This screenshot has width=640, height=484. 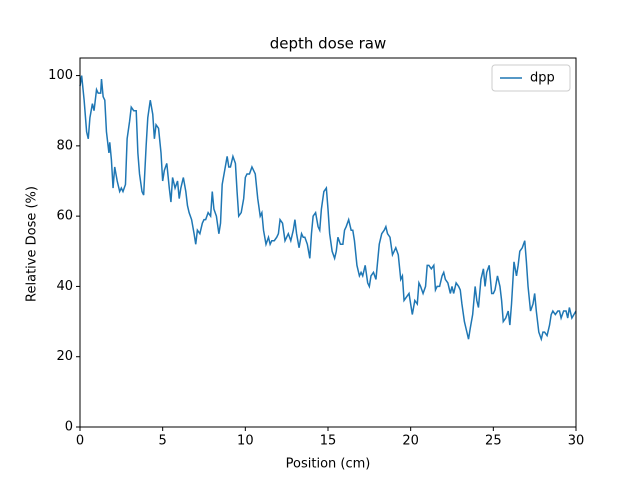 I want to click on y-axis-label: Relative Dose (%), so click(x=32, y=244).